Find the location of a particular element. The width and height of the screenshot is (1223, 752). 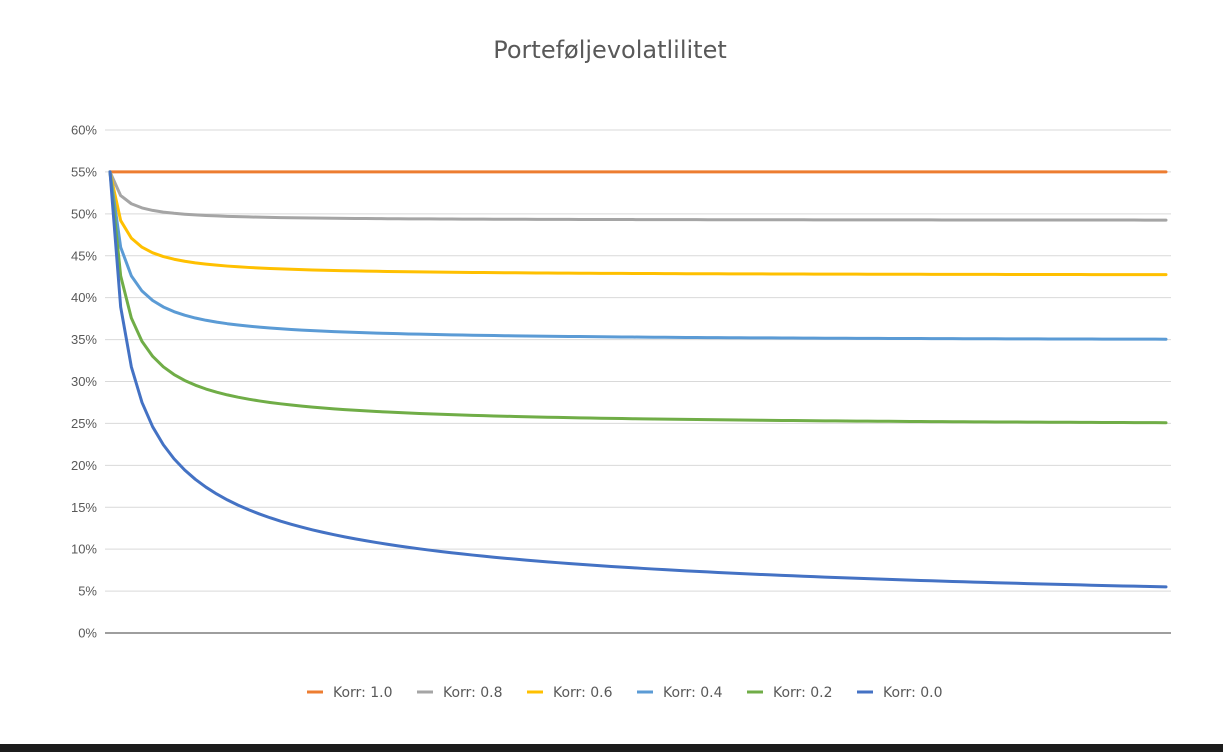

legend-item: Korr: 1.0 is located at coordinates (350, 693).